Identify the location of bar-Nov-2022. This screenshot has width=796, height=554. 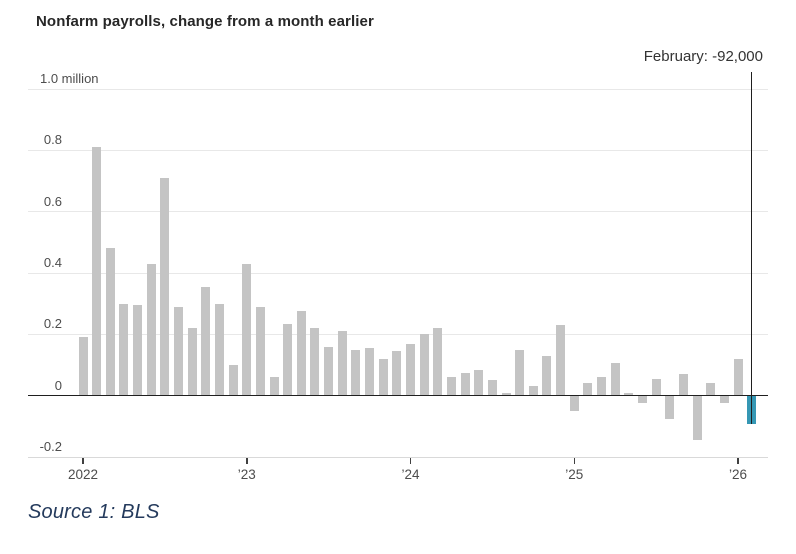
(219, 349).